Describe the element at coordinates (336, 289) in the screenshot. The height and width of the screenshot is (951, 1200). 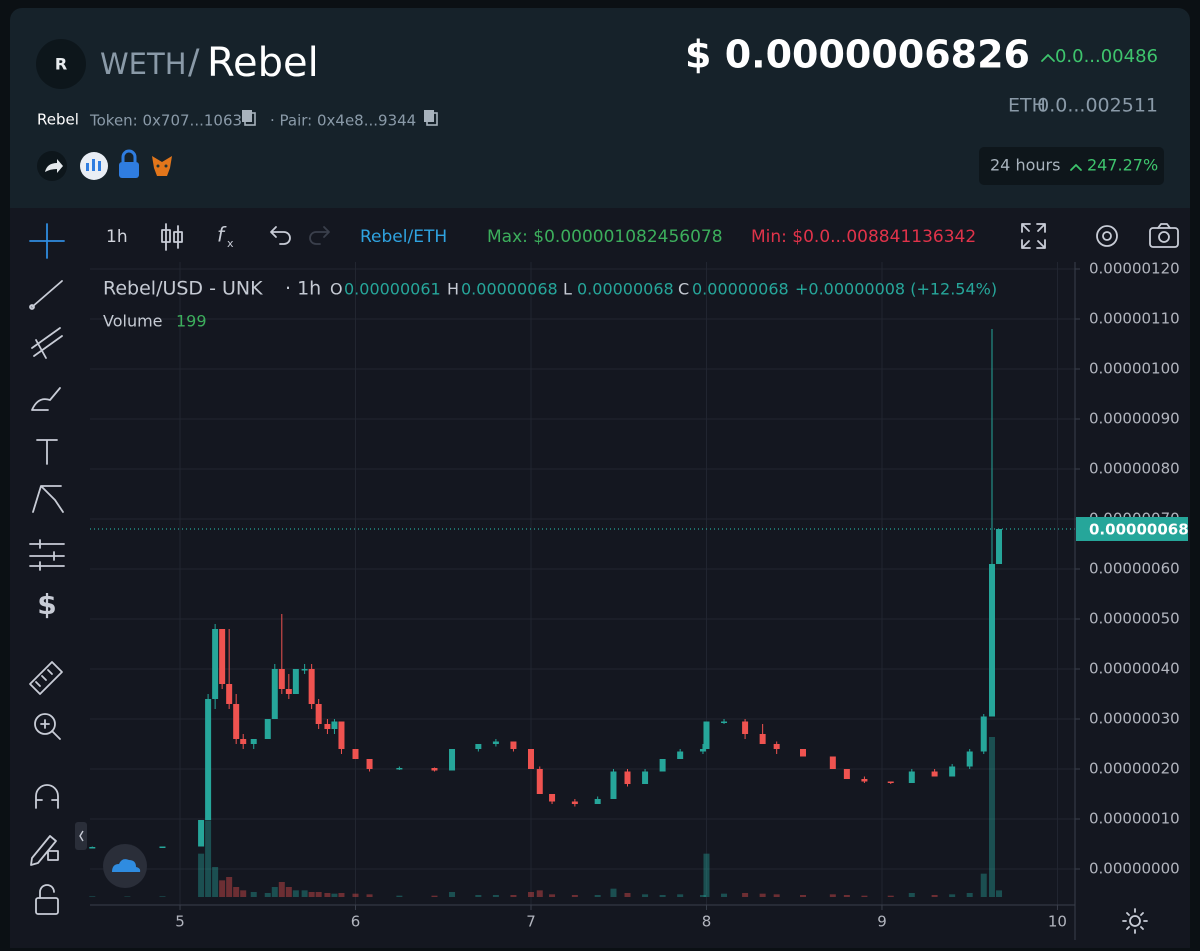
I see `ohlc-legend: O` at that location.